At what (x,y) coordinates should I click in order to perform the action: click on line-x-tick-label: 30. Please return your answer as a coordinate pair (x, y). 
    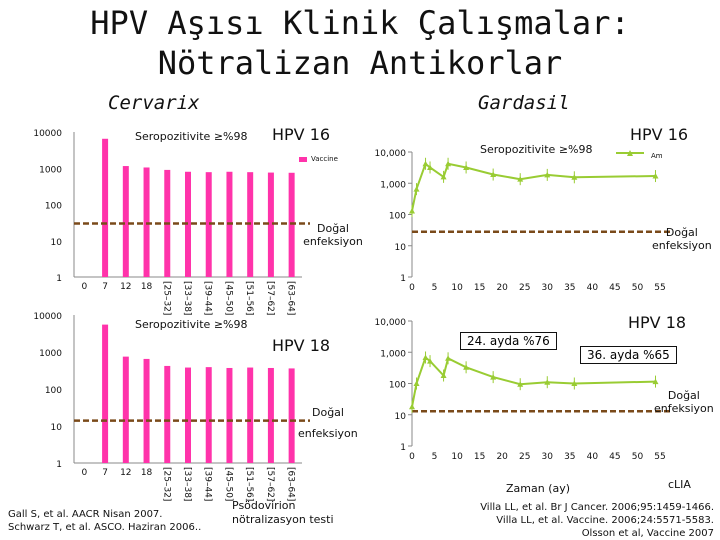
    Looking at the image, I should click on (548, 457).